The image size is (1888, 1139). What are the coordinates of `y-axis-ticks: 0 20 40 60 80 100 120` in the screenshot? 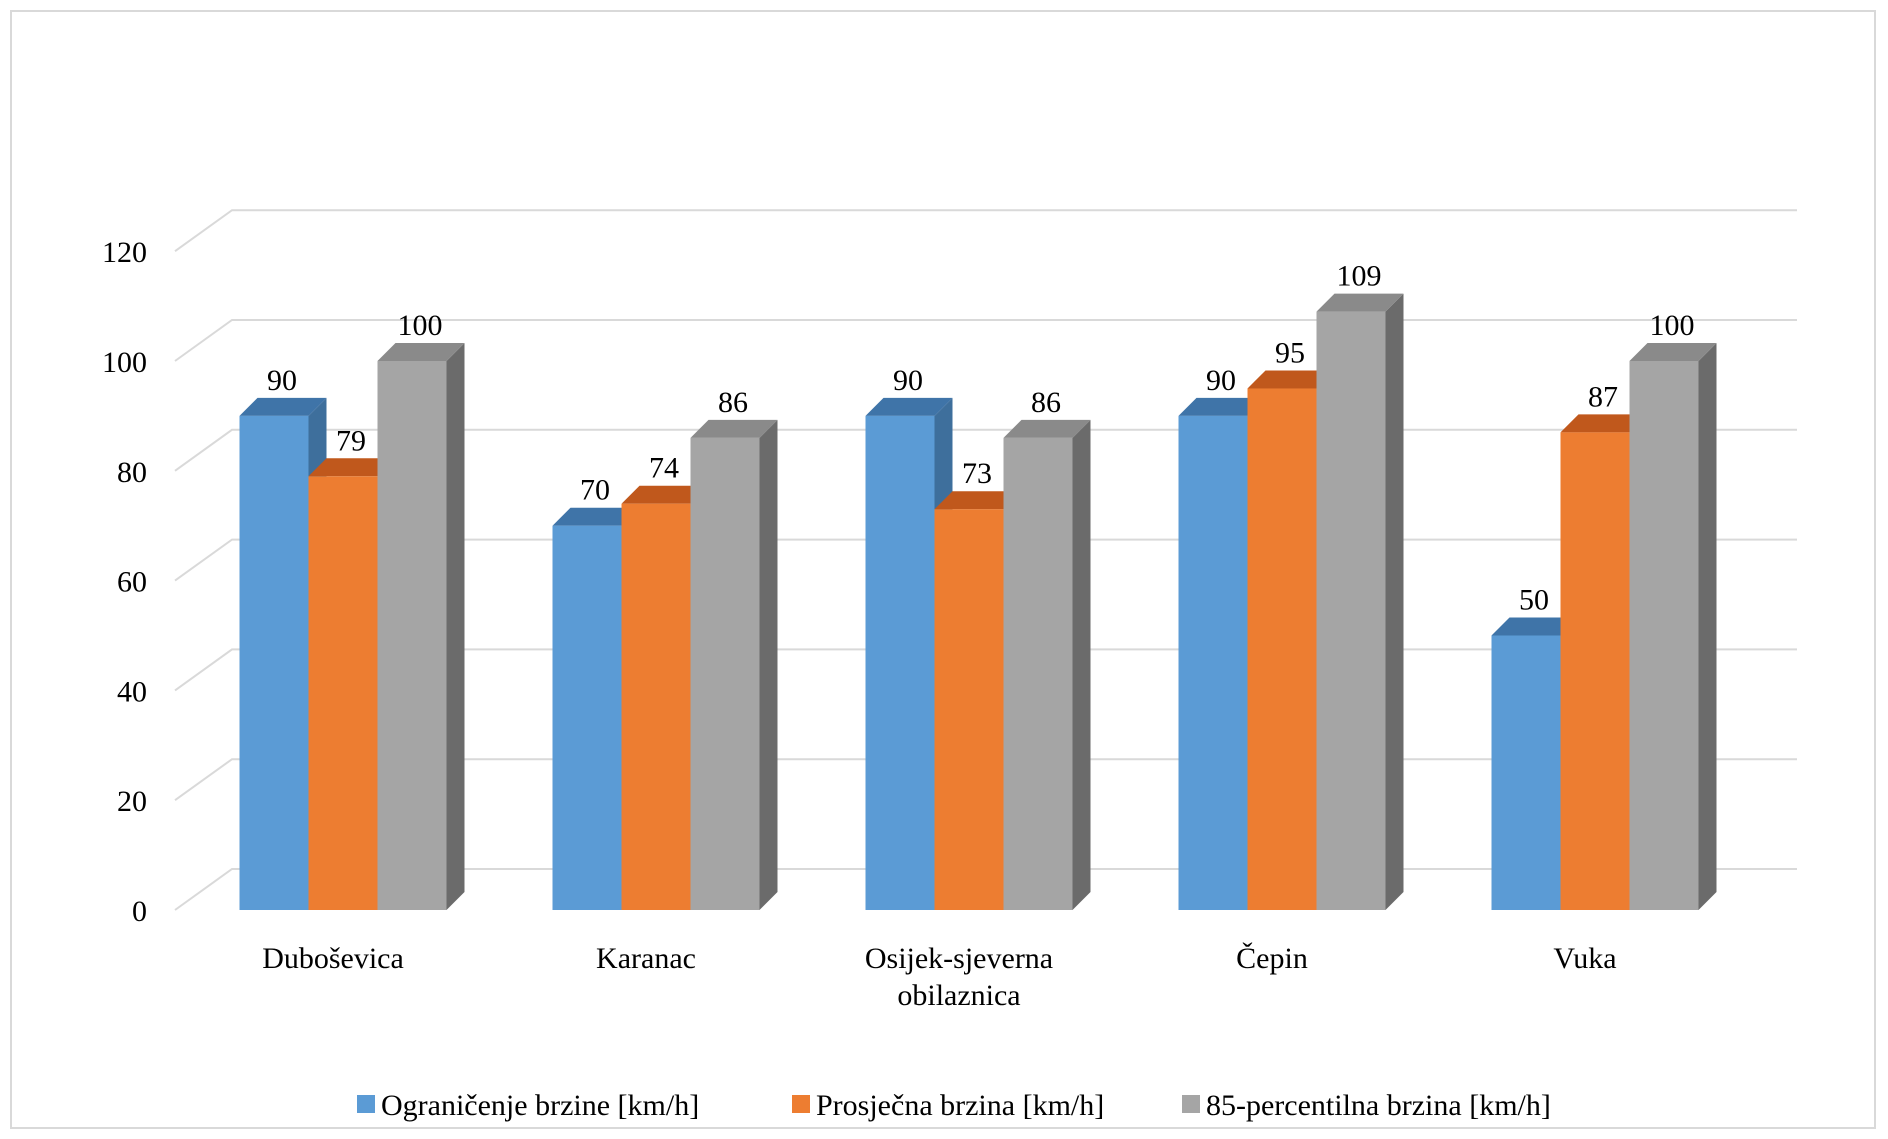 It's located at (124, 582).